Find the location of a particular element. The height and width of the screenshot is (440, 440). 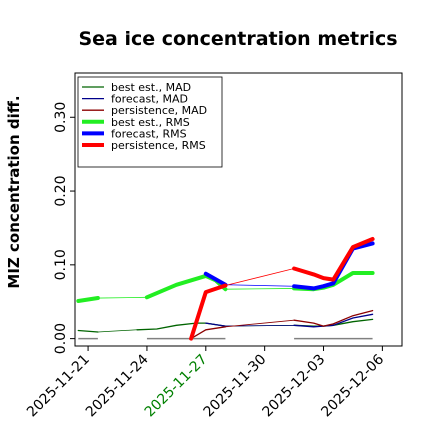

legend-label-3: best est., RMS is located at coordinates (150, 122).